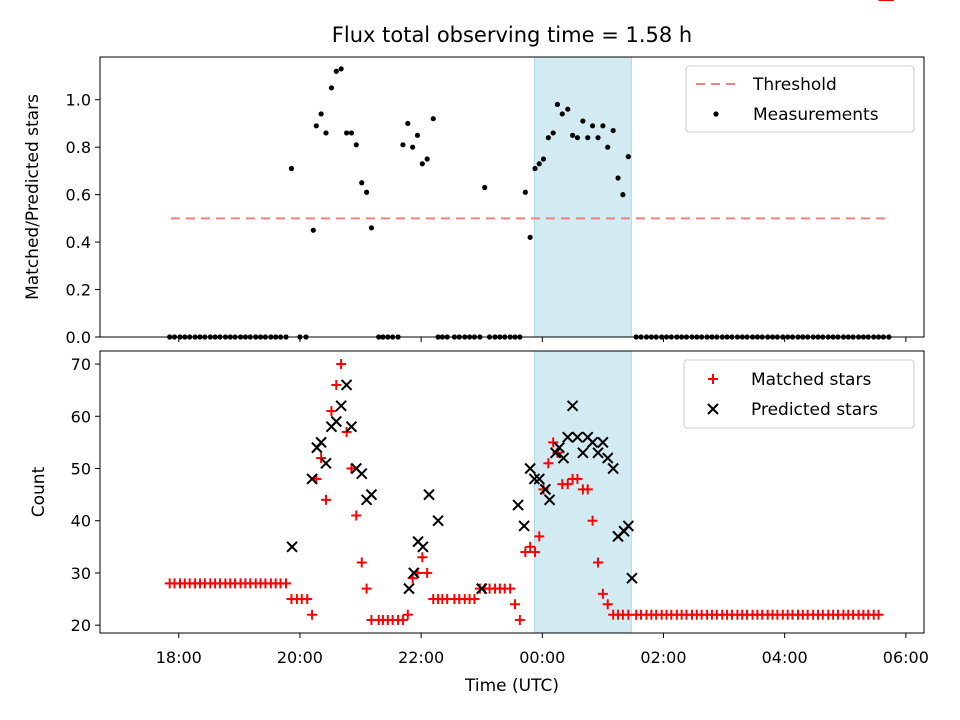 This screenshot has height=720, width=960. Describe the element at coordinates (713, 379) in the screenshot. I see `legend-matched-swatch` at that location.